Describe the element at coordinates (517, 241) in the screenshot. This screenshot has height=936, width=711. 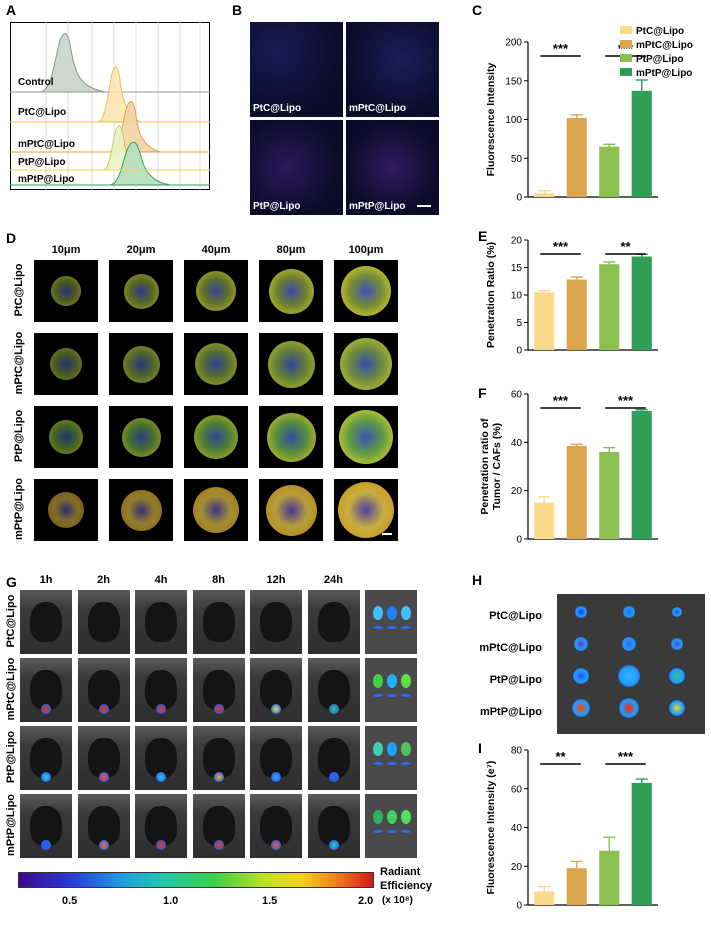
I see `y-tick-label: 20` at that location.